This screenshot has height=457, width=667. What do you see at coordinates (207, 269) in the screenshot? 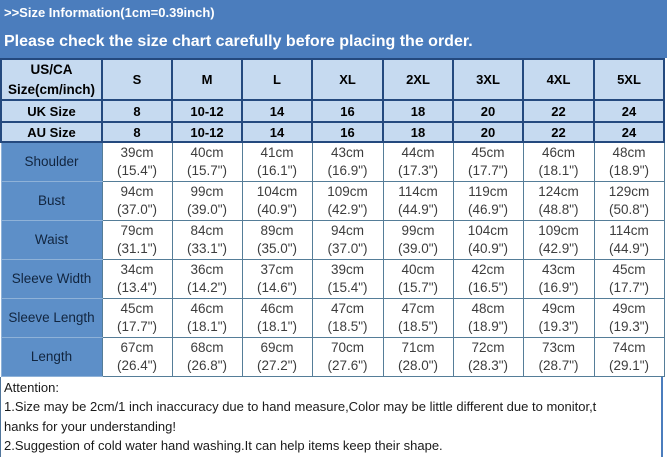
I see `cm-value: 36cm` at bounding box center [207, 269].